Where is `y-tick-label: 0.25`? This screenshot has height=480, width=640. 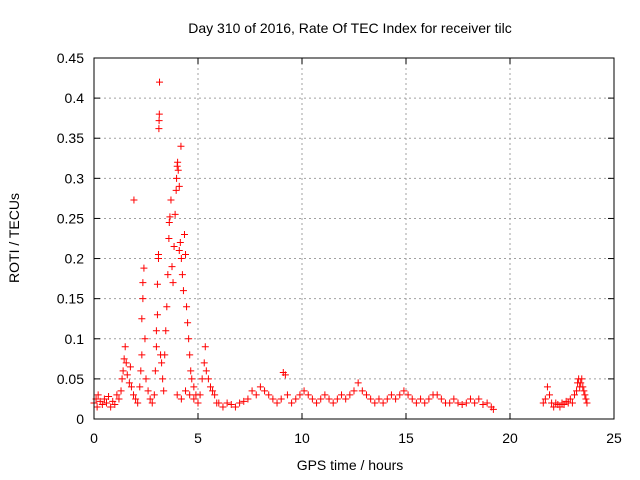
y-tick-label: 0.25 is located at coordinates (70, 218).